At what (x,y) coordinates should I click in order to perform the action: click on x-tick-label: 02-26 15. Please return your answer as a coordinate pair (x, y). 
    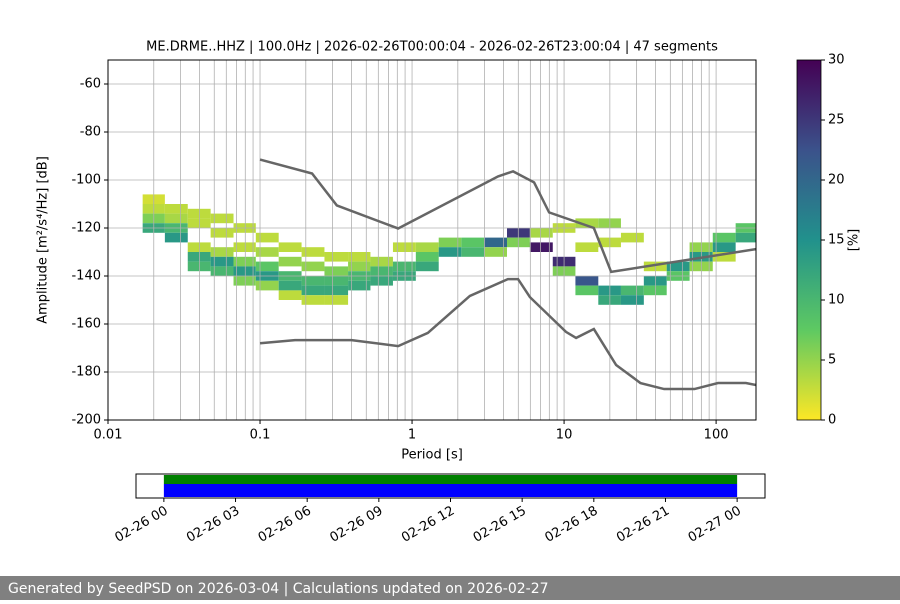
    Looking at the image, I should click on (500, 525).